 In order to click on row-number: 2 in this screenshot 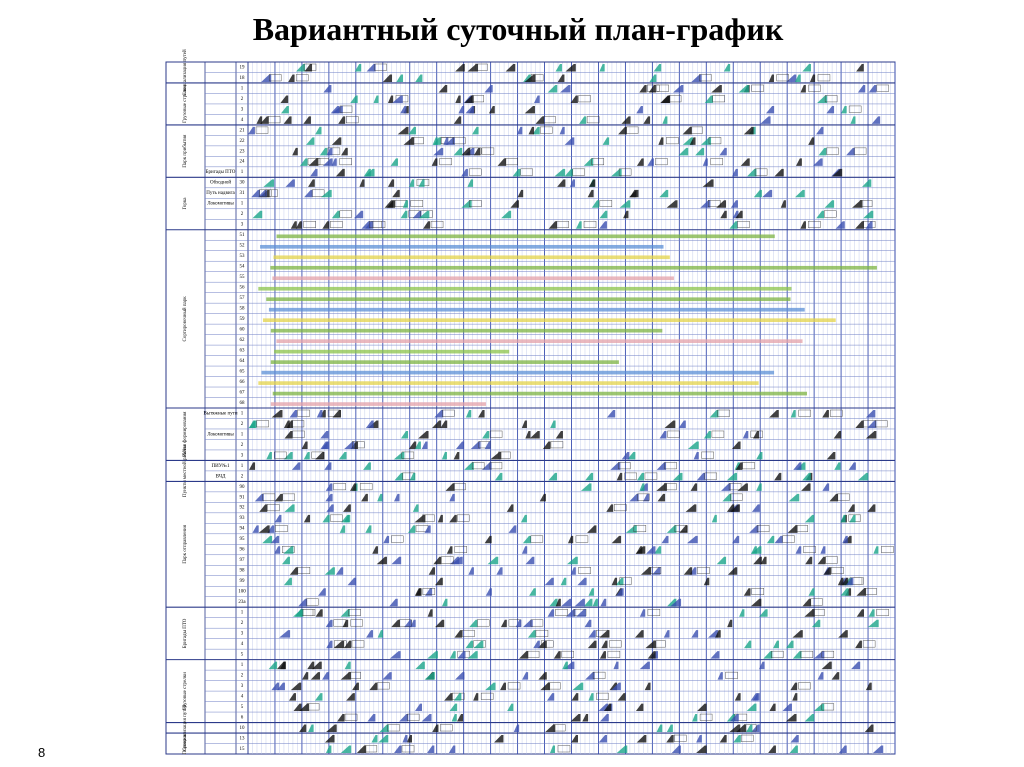, I will do `click(242, 424)`.